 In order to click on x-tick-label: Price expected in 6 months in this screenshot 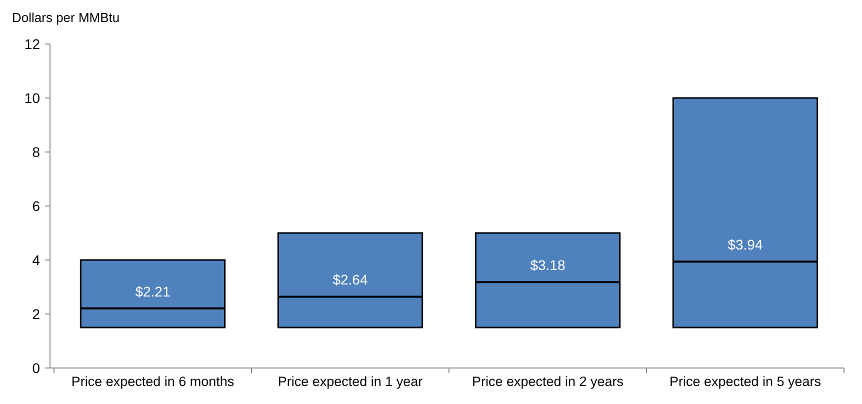, I will do `click(152, 381)`.